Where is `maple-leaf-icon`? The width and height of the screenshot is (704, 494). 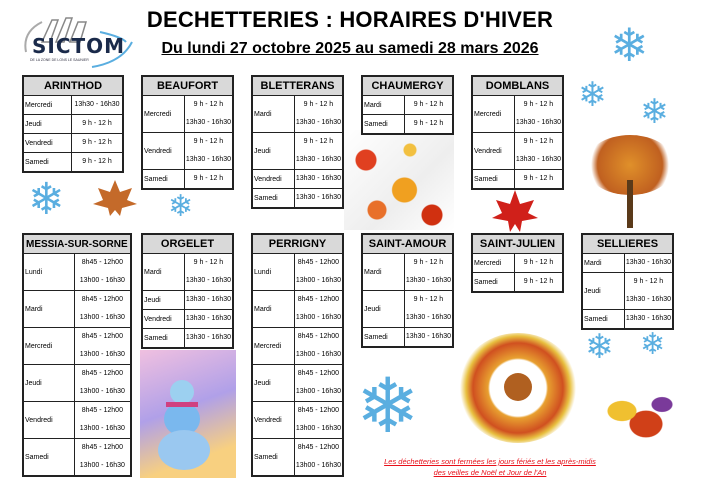
maple-leaf-icon is located at coordinates (115, 198).